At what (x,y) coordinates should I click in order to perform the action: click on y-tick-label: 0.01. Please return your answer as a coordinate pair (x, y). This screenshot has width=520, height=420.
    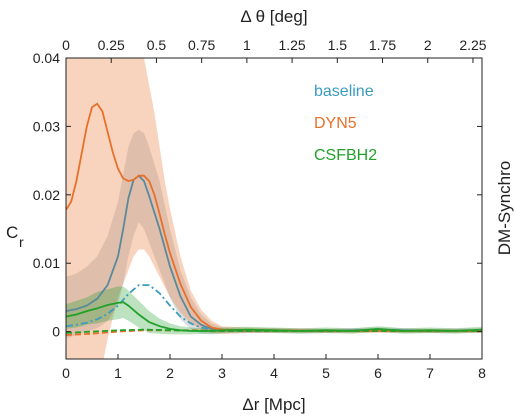
    Looking at the image, I should click on (46, 263).